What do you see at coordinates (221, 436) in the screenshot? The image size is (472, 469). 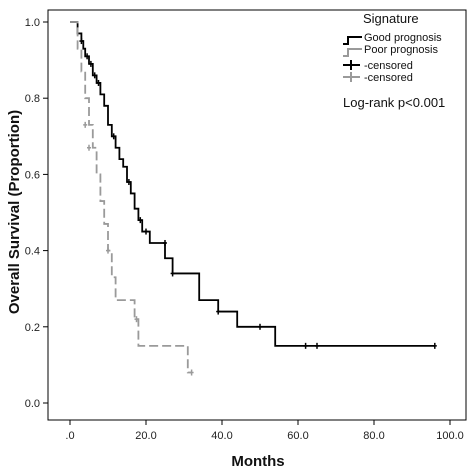 I see `x-tick-label: 40.0` at bounding box center [221, 436].